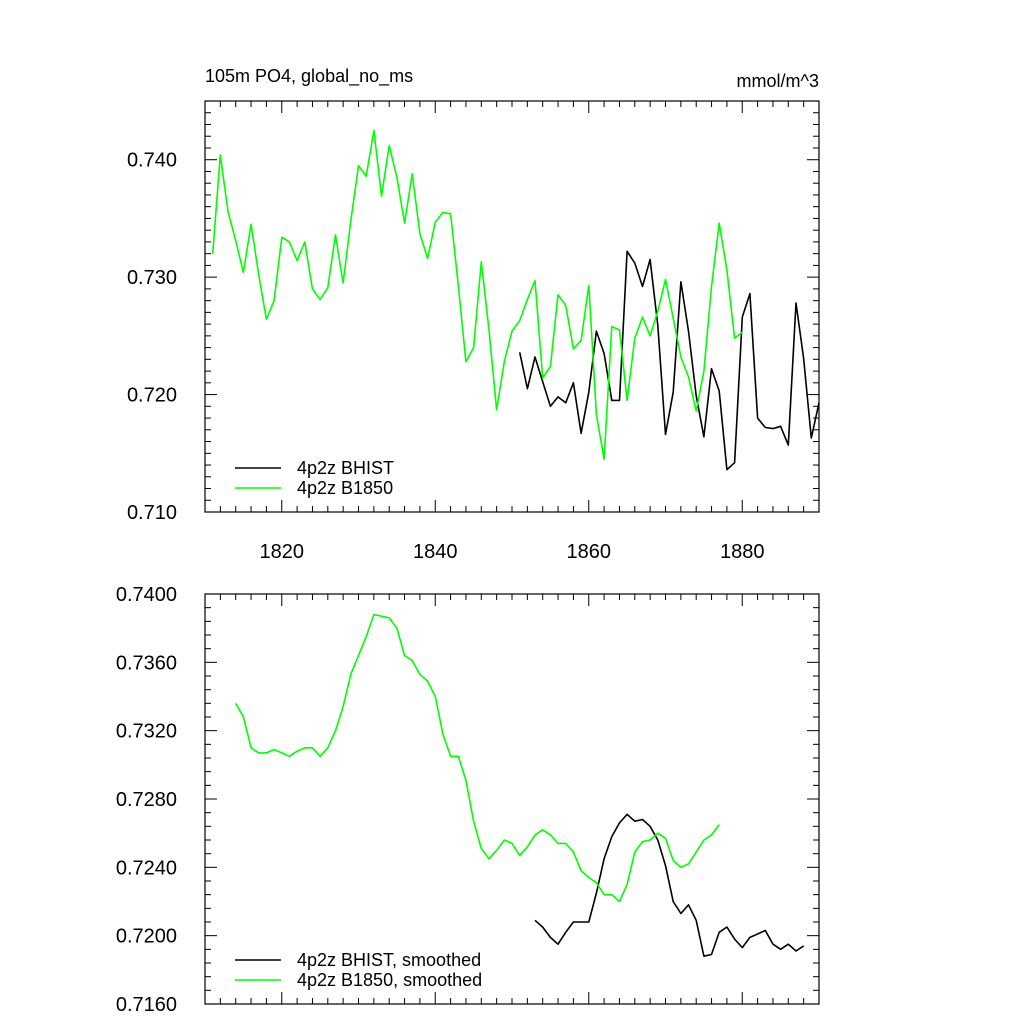  Describe the element at coordinates (152, 161) in the screenshot. I see `y-tick-label: 0.740` at that location.